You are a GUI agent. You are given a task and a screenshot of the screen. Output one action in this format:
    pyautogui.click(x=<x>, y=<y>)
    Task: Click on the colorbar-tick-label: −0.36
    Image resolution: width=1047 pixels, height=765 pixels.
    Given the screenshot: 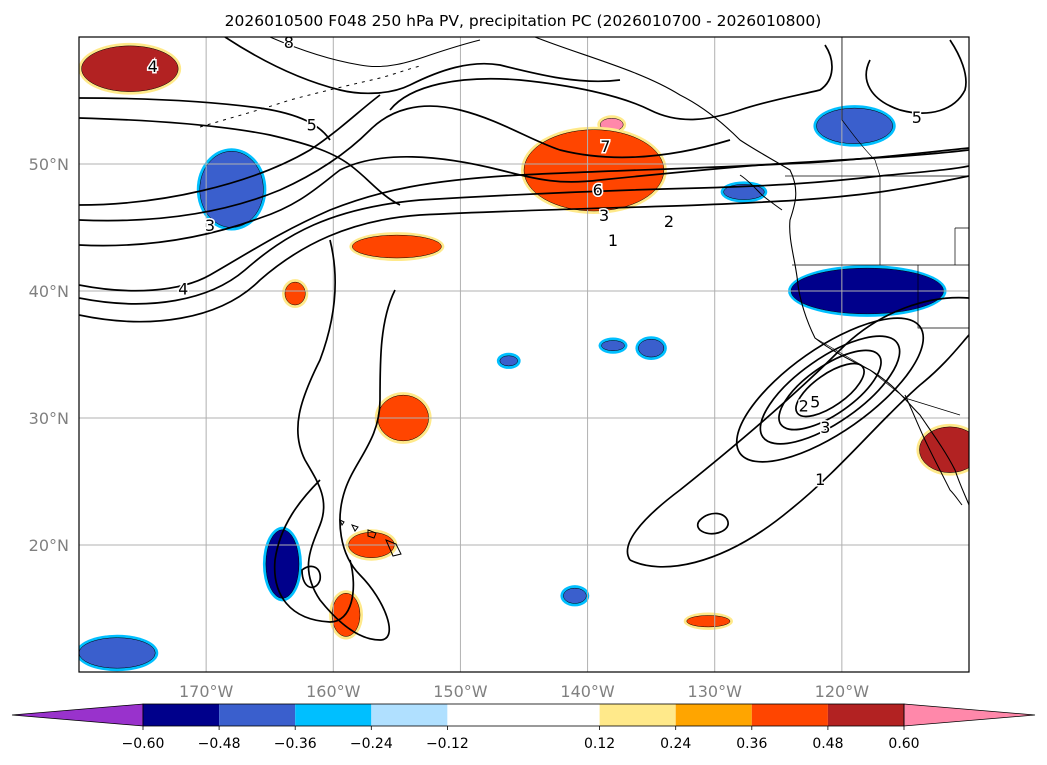 What is the action you would take?
    pyautogui.click(x=295, y=744)
    